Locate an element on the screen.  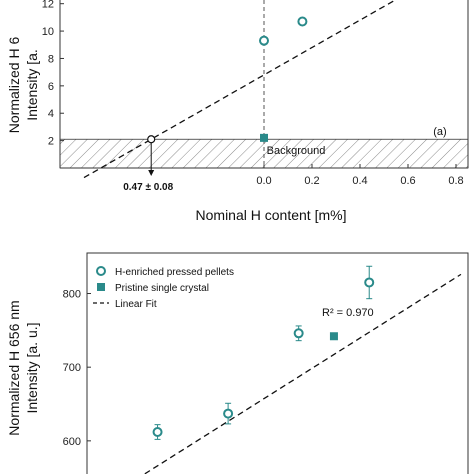
chart-a-x-tick-label: 0.2 is located at coordinates (311, 181).